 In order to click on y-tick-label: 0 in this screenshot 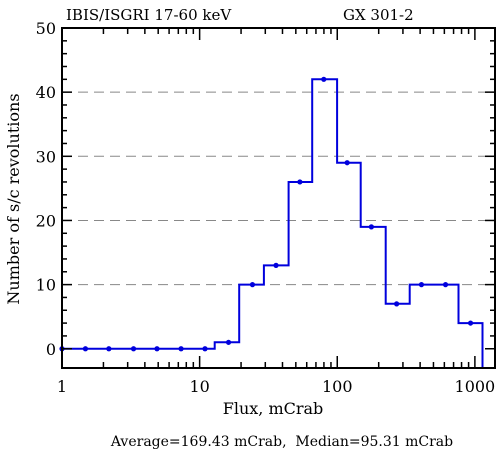, I will do `click(51, 349)`.